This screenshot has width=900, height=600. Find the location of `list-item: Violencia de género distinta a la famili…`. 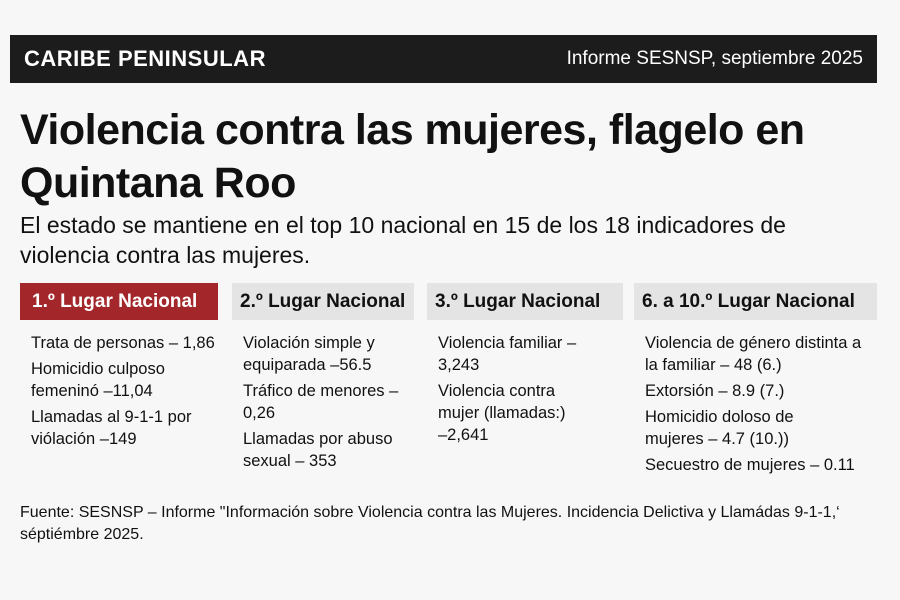

list-item: Violencia de género distinta a la famili… is located at coordinates (753, 354).